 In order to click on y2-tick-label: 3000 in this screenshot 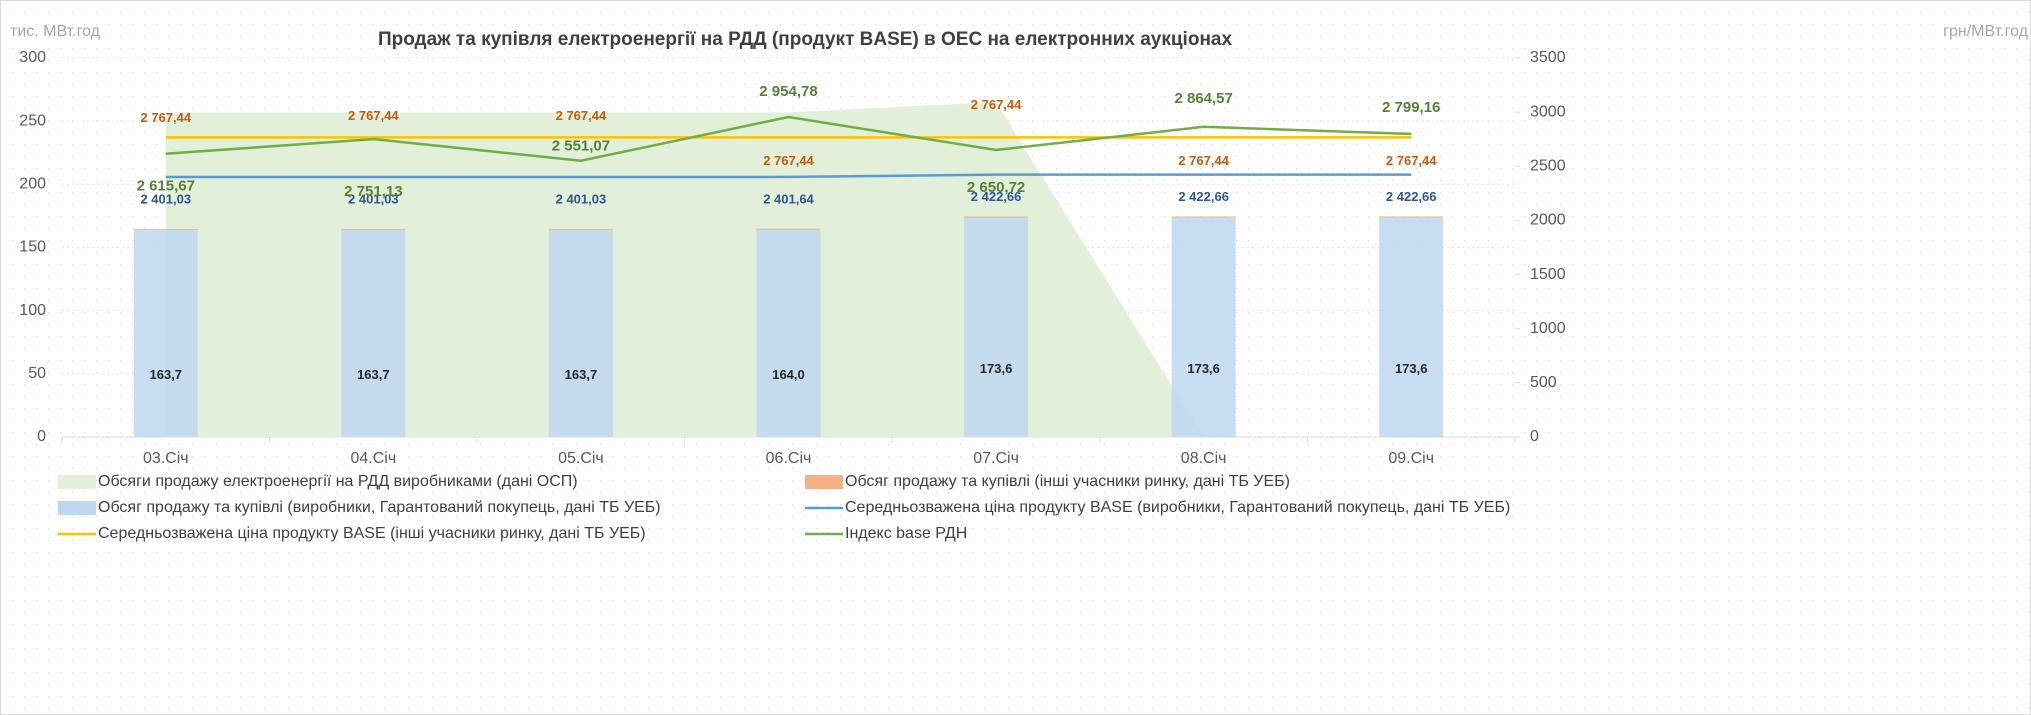, I will do `click(1548, 111)`.